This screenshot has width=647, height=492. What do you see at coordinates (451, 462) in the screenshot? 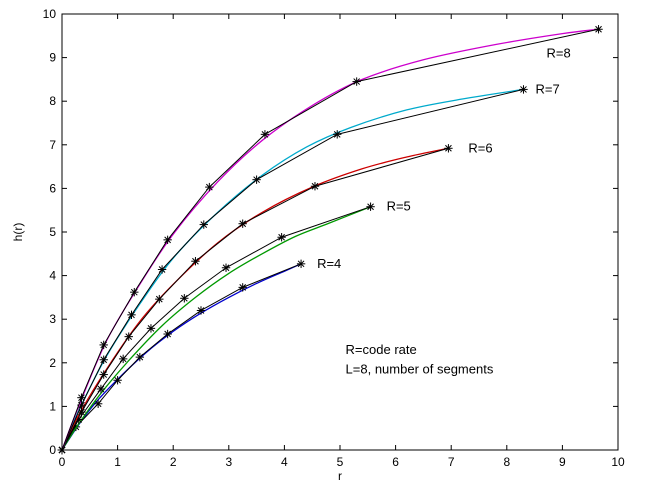
I see `x-tick-label: 7` at bounding box center [451, 462].